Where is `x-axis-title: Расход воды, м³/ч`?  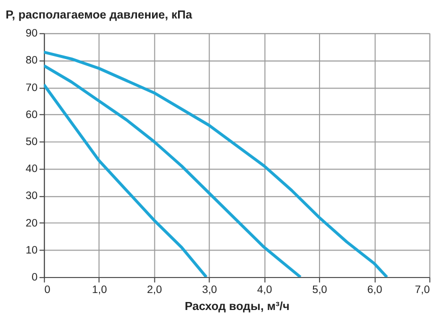
x-axis-title: Расход воды, м³/ч is located at coordinates (237, 306).